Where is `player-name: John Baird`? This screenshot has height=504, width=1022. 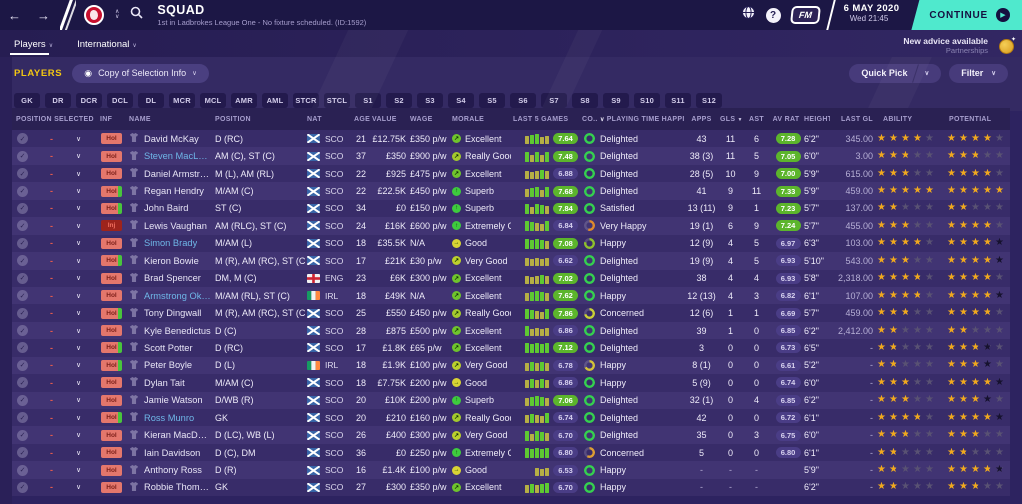
player-name: John Baird is located at coordinates (166, 208).